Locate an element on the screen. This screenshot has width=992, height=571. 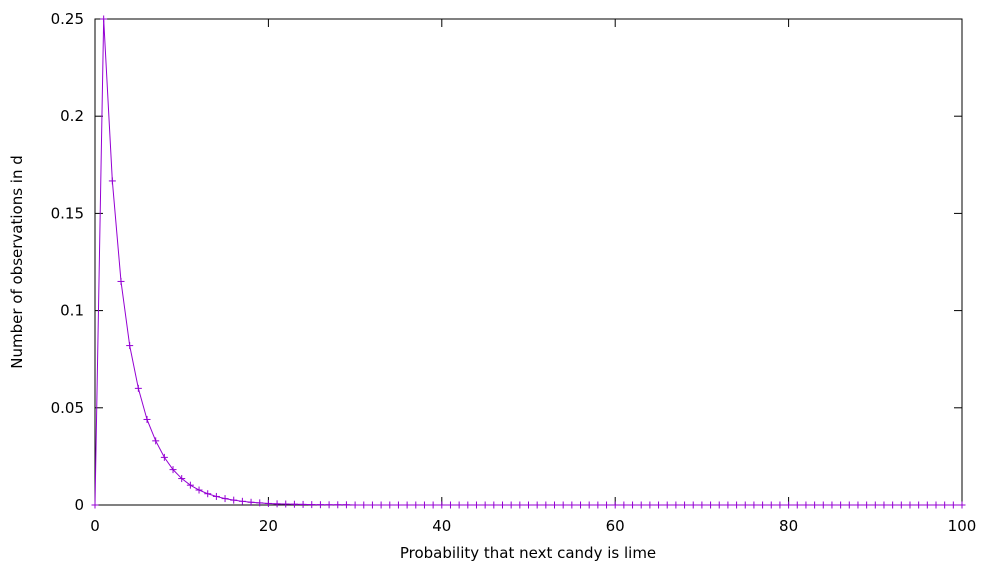
x-tick-label: 20 is located at coordinates (268, 526).